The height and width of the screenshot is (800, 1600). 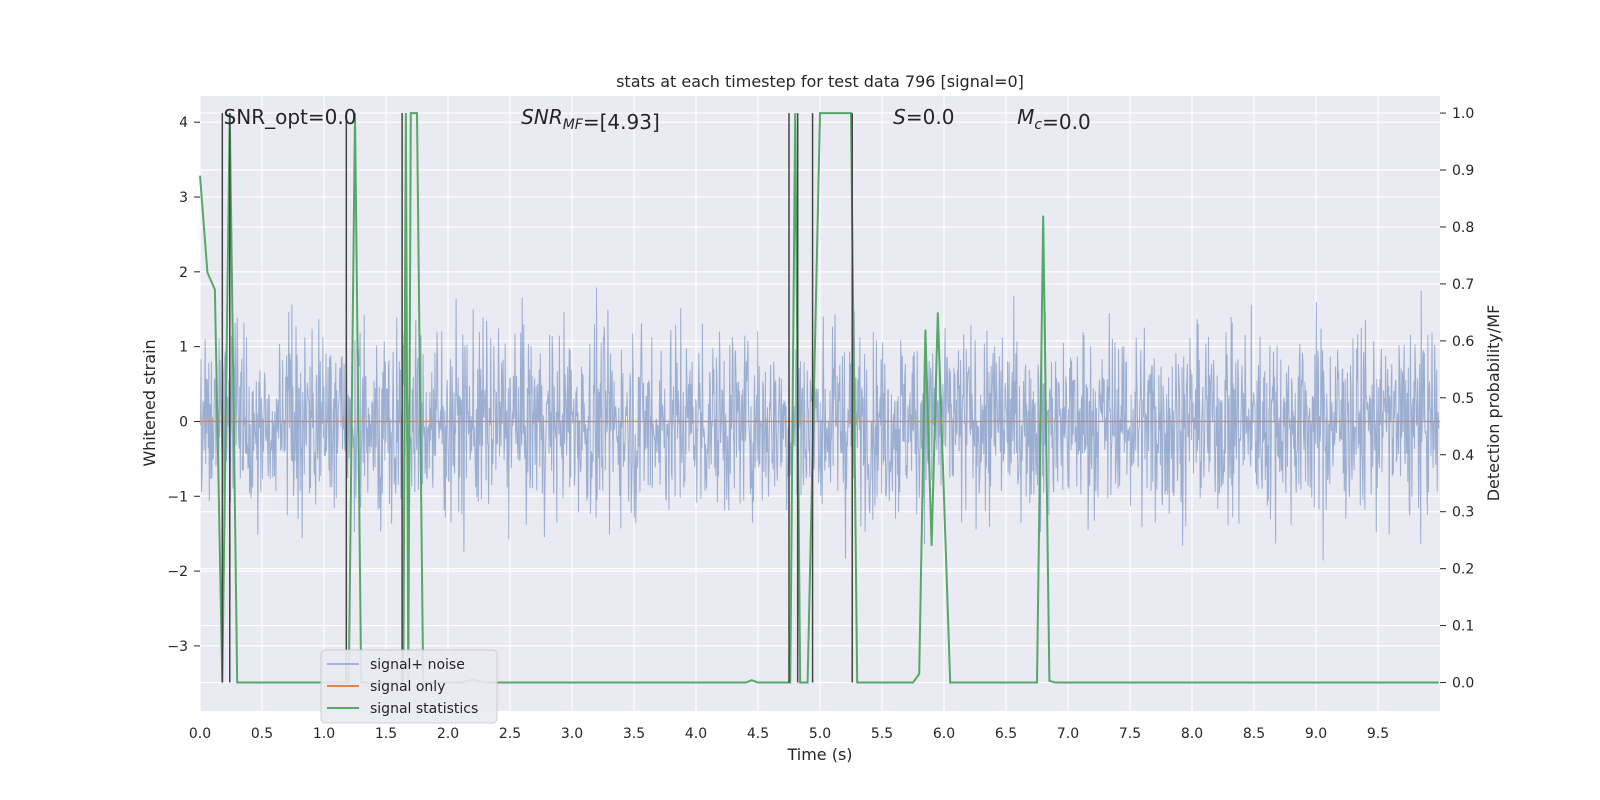 What do you see at coordinates (1316, 734) in the screenshot?
I see `x-tick-label: 9.0` at bounding box center [1316, 734].